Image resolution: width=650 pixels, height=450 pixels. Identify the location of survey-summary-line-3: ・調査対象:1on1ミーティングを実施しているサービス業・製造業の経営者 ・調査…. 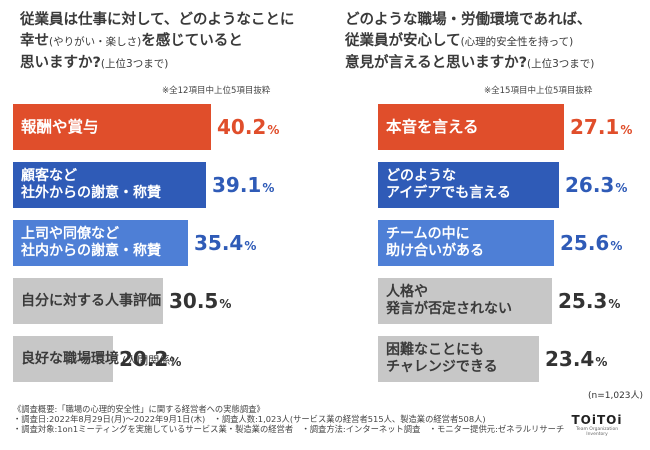
(289, 429).